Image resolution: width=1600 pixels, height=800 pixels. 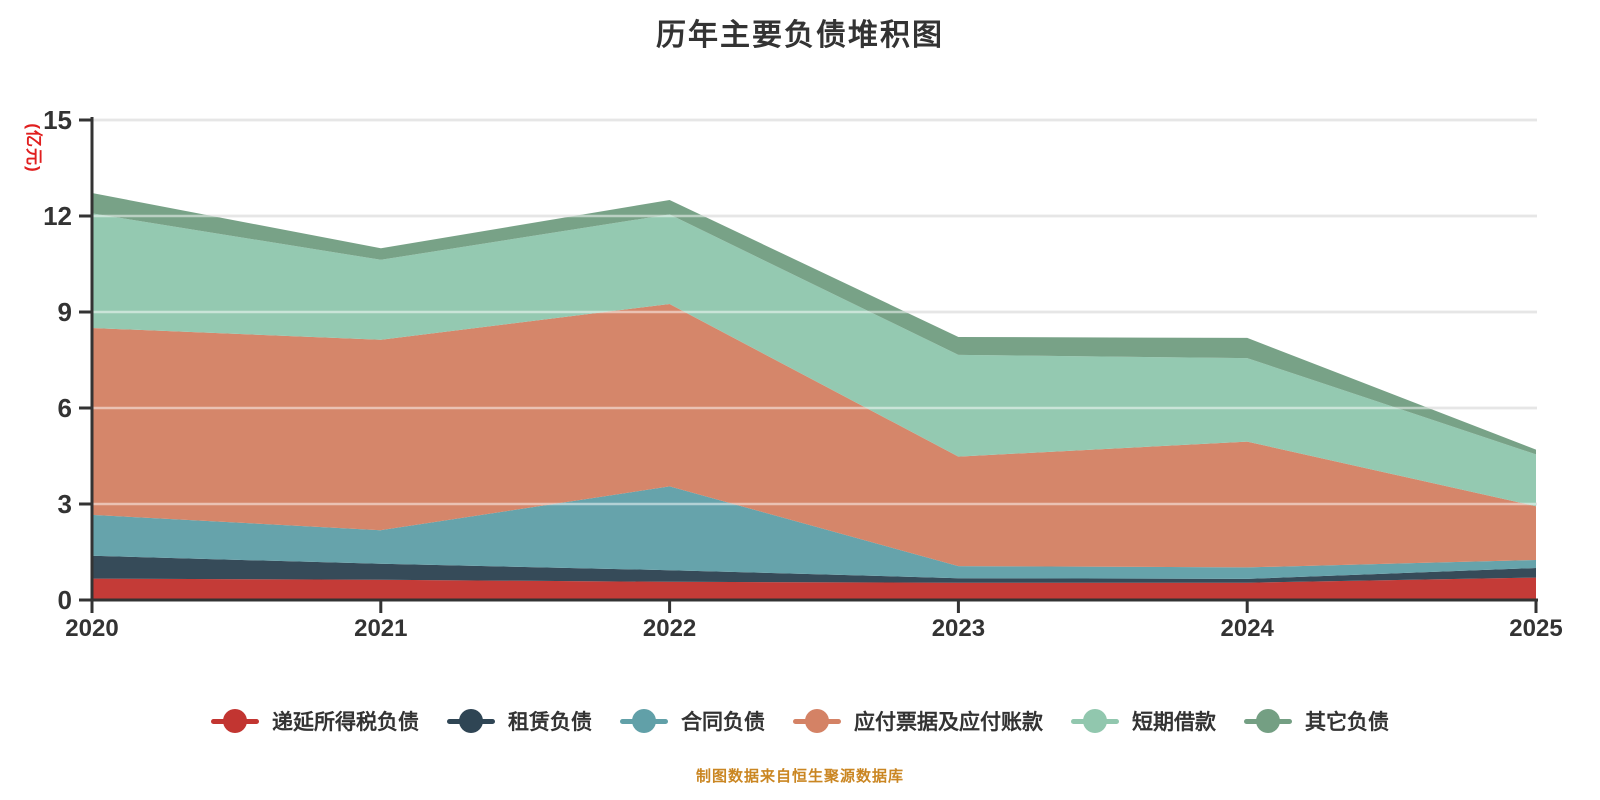 What do you see at coordinates (65, 312) in the screenshot?
I see `y-tick-label: 9` at bounding box center [65, 312].